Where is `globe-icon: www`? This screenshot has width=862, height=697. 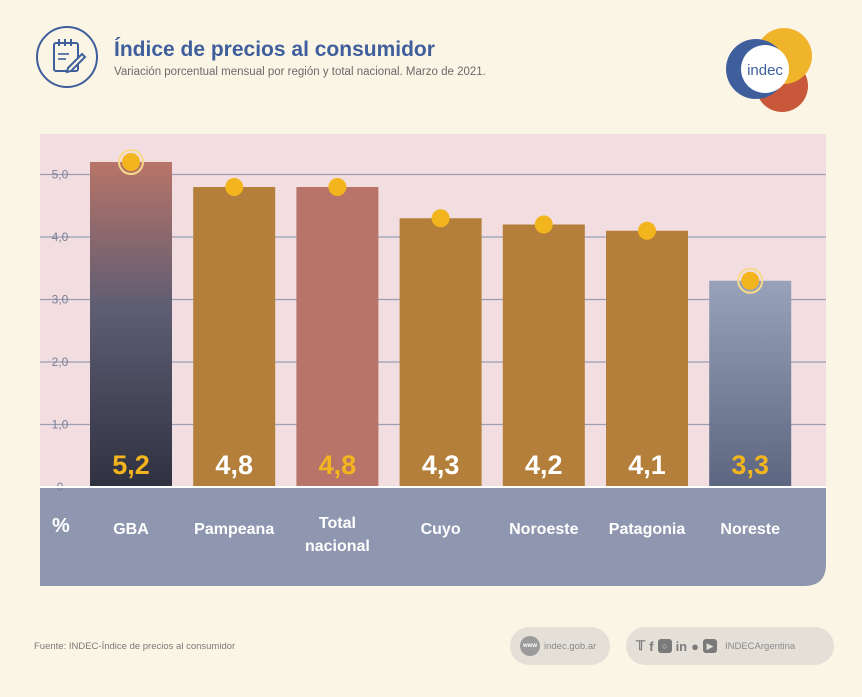
globe-icon: www is located at coordinates (530, 646).